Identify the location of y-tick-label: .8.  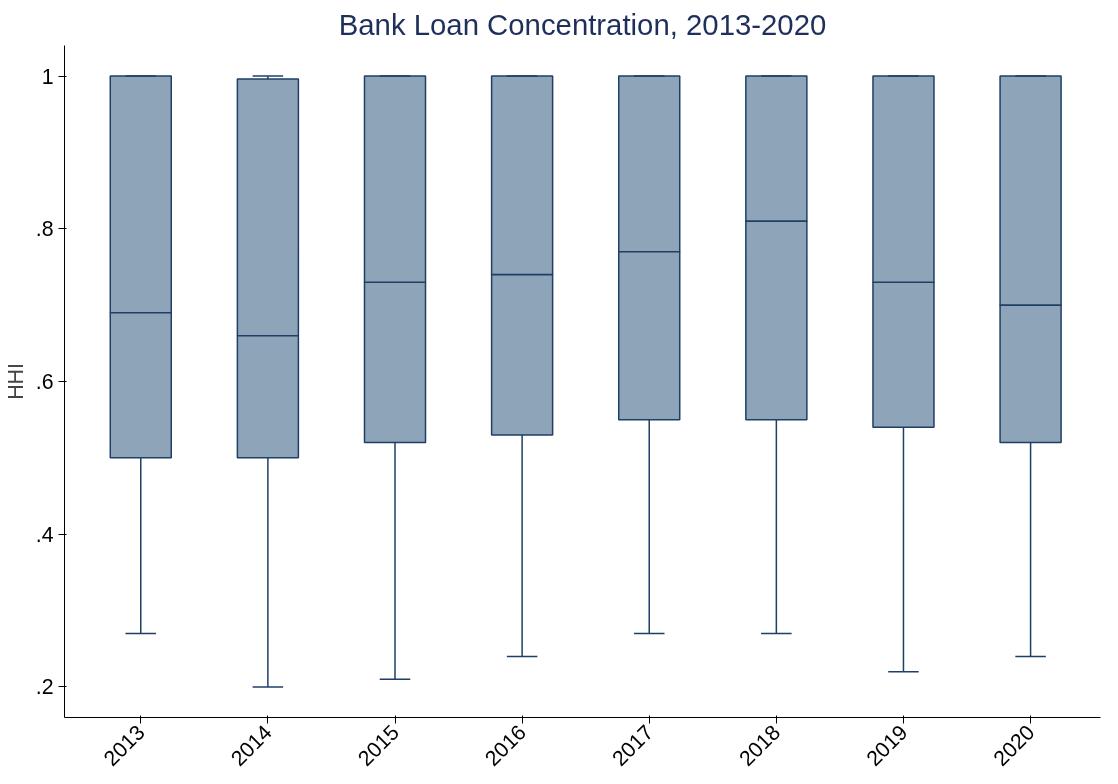
(44, 229).